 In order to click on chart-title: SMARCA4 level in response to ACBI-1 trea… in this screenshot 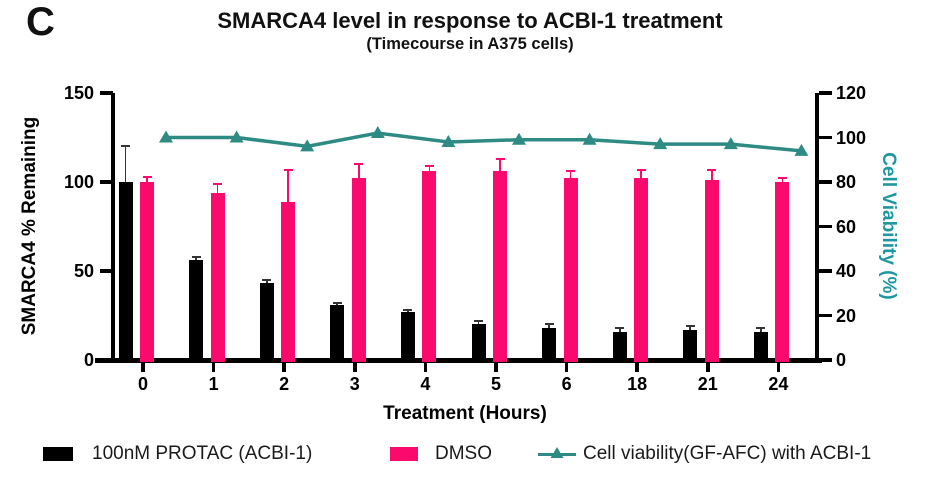, I will do `click(470, 20)`.